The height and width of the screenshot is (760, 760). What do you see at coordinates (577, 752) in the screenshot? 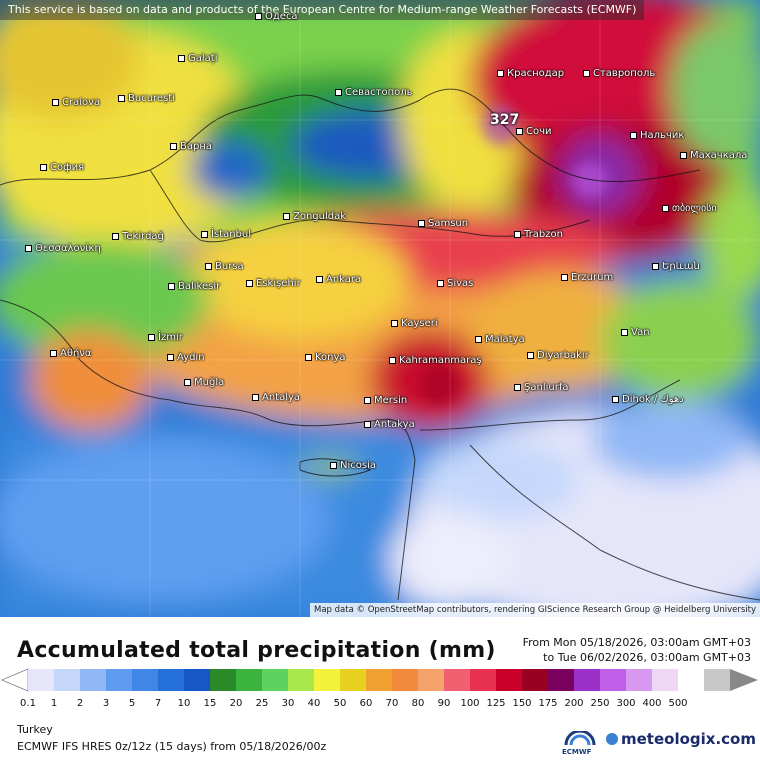
I see `ecmwf-logo-text: ECMWF` at bounding box center [577, 752].